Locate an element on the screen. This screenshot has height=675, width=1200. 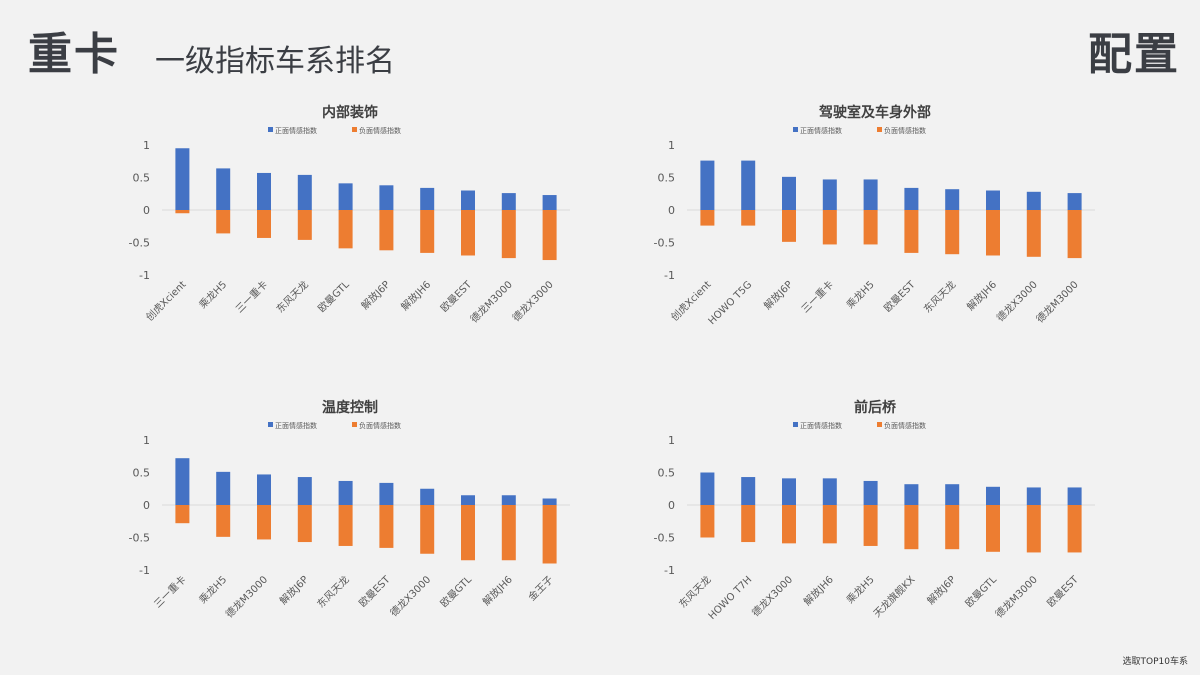
header-subtitle: 一级指标车系排名 is located at coordinates (275, 61).